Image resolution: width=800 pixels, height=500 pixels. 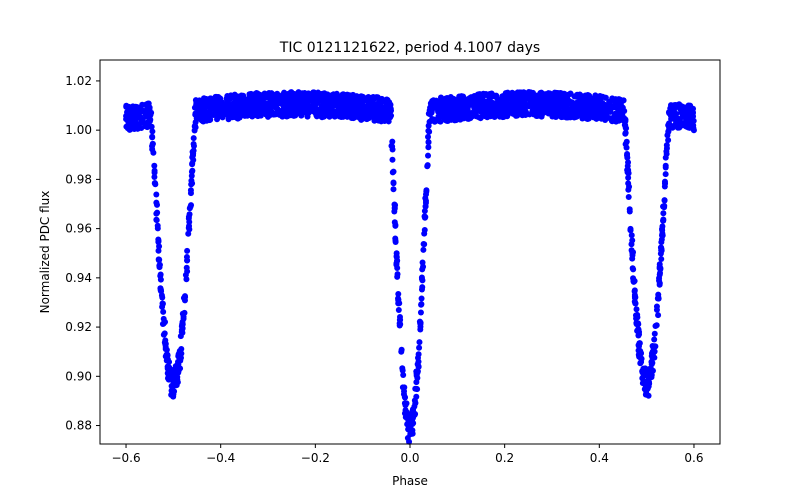 What do you see at coordinates (504, 458) in the screenshot?
I see `x-tick-label: 0.2` at bounding box center [504, 458].